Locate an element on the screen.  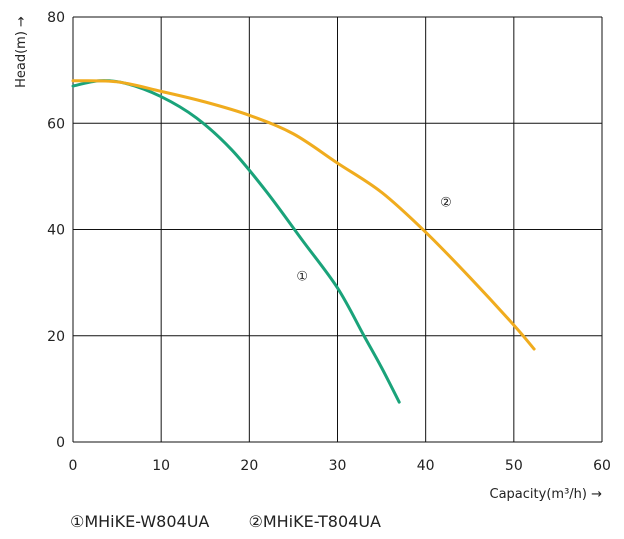
legend-marker-2: ② is located at coordinates (255, 521).